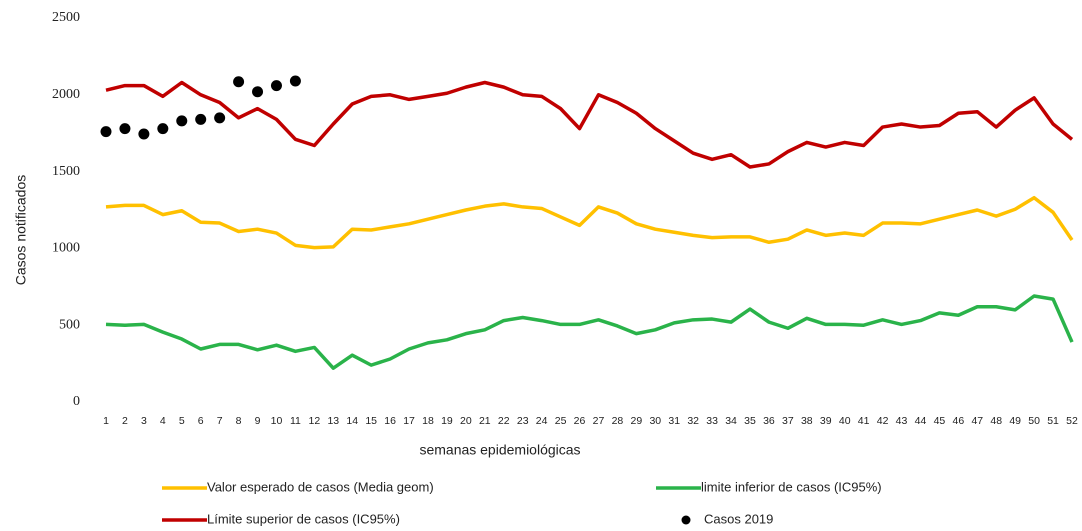 The image size is (1082, 531). What do you see at coordinates (258, 421) in the screenshot?
I see `x-tick-label: 9` at bounding box center [258, 421].